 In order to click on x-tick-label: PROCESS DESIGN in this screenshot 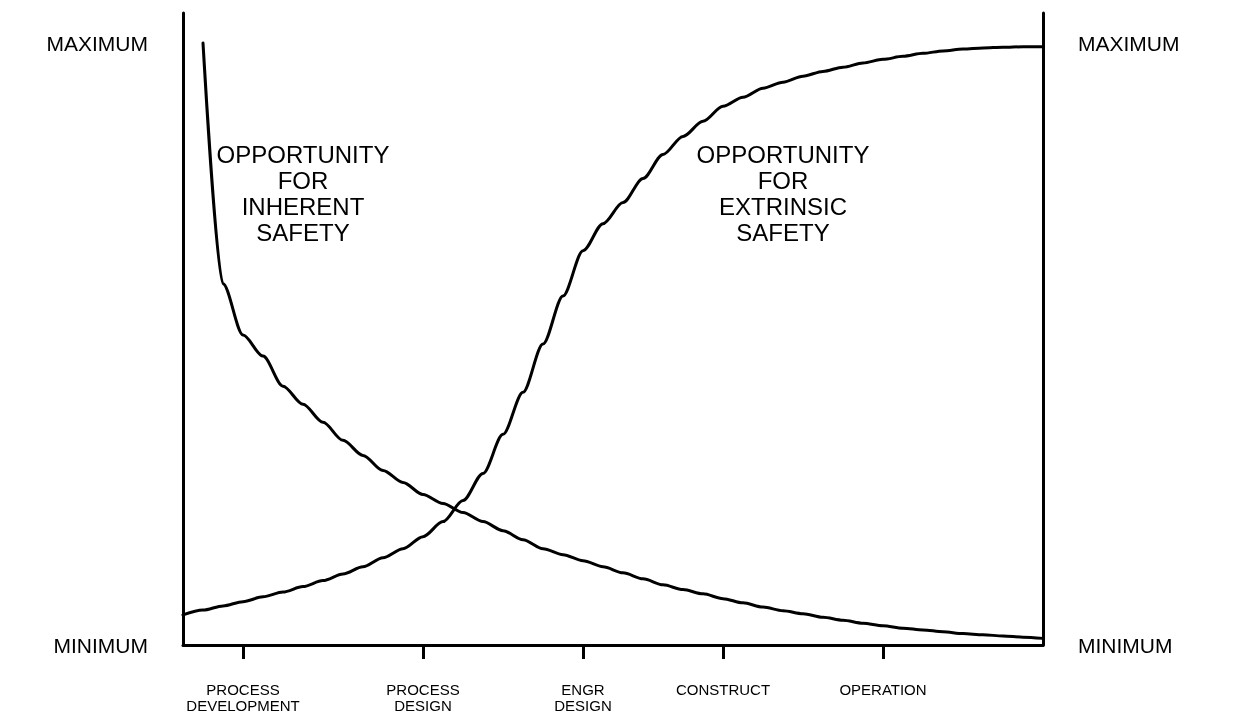, I will do `click(423, 697)`.